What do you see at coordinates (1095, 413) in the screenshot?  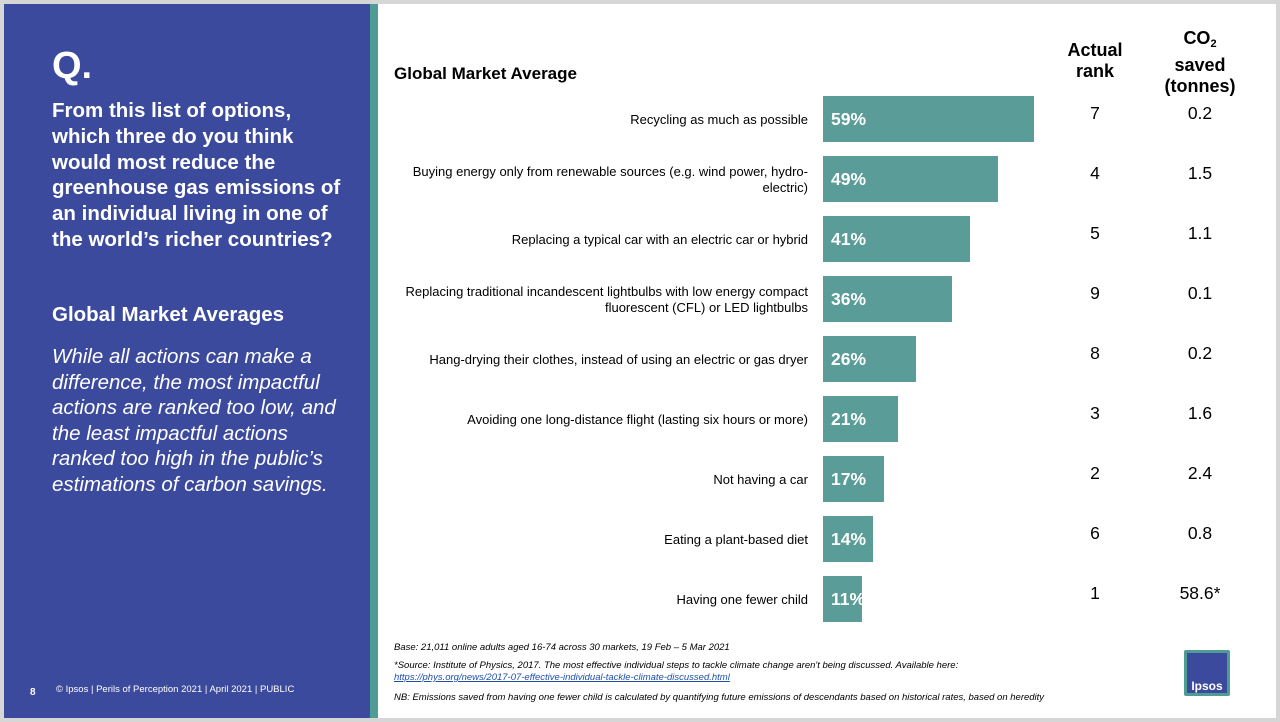 I see `actual-rank-value: 3` at bounding box center [1095, 413].